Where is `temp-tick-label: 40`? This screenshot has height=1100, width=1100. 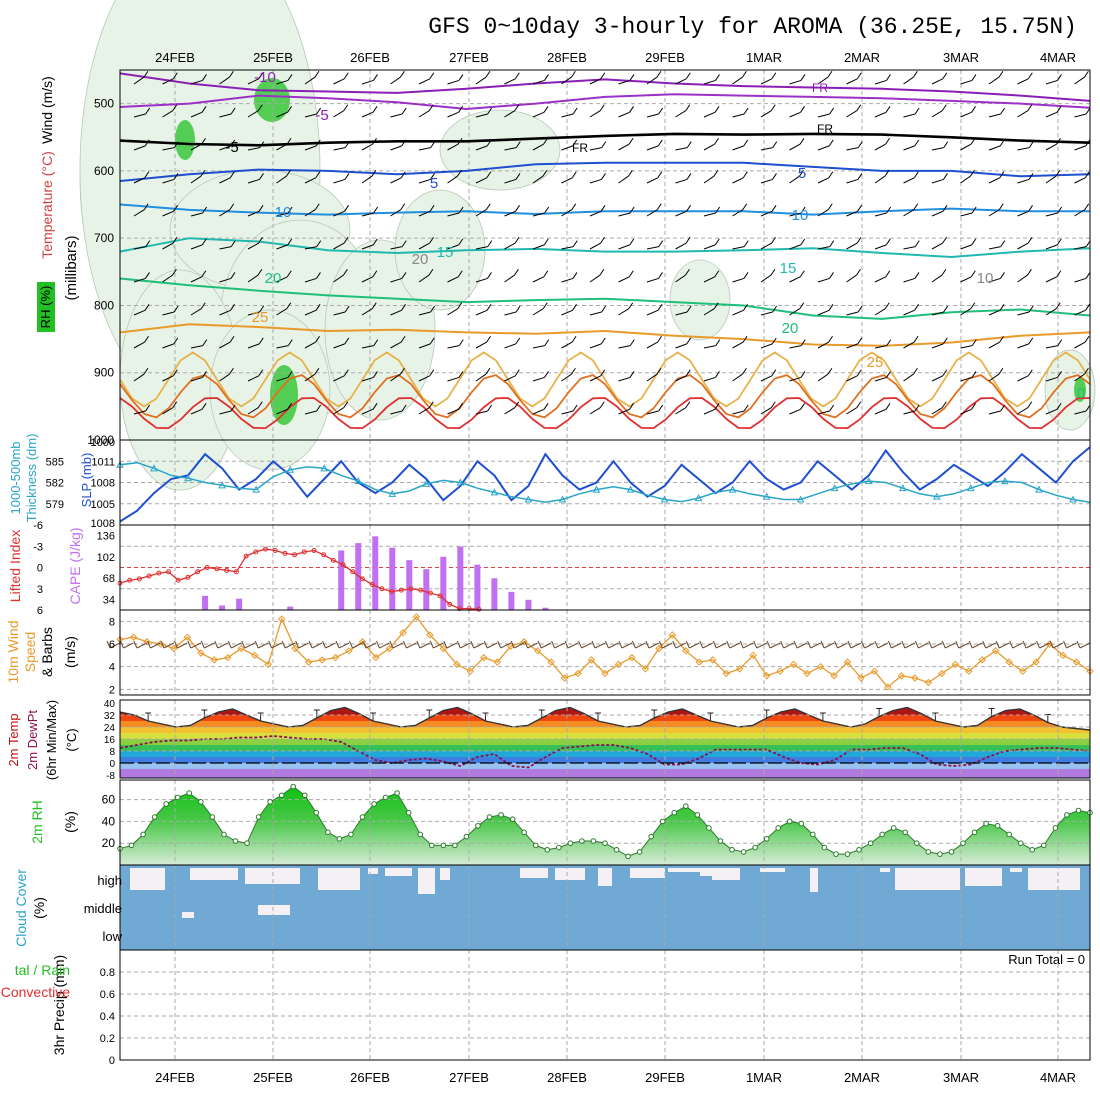 temp-tick-label: 40 is located at coordinates (110, 704).